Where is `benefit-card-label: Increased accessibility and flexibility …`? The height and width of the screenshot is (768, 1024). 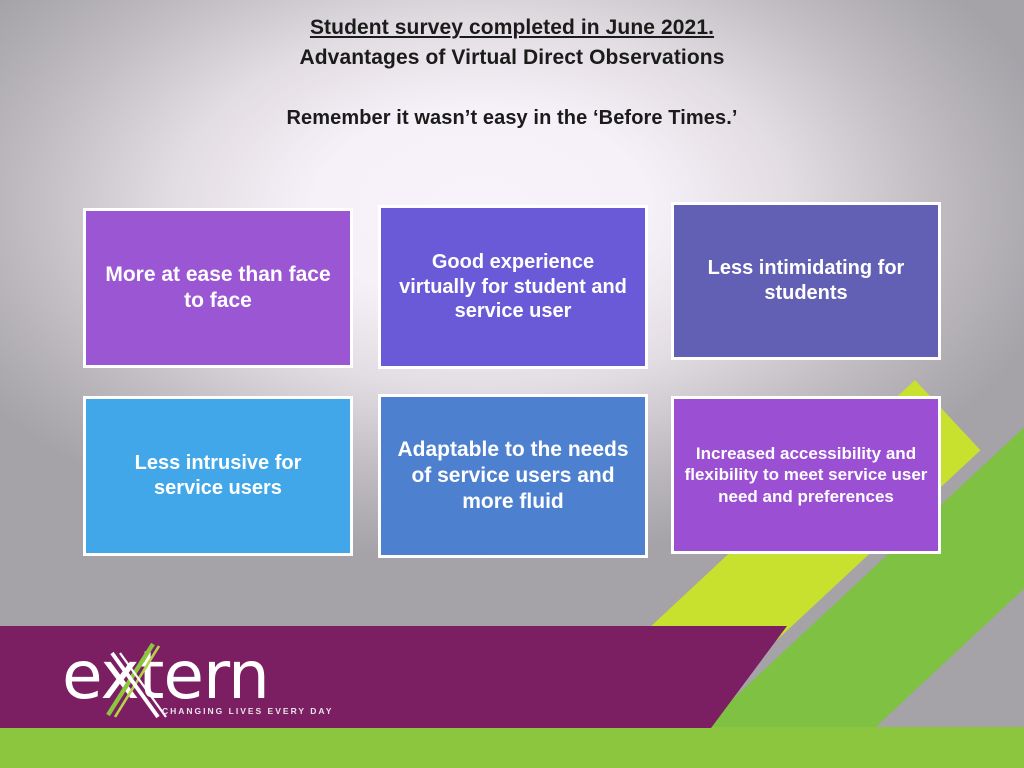 benefit-card-label: Increased accessibility and flexibility … is located at coordinates (806, 475).